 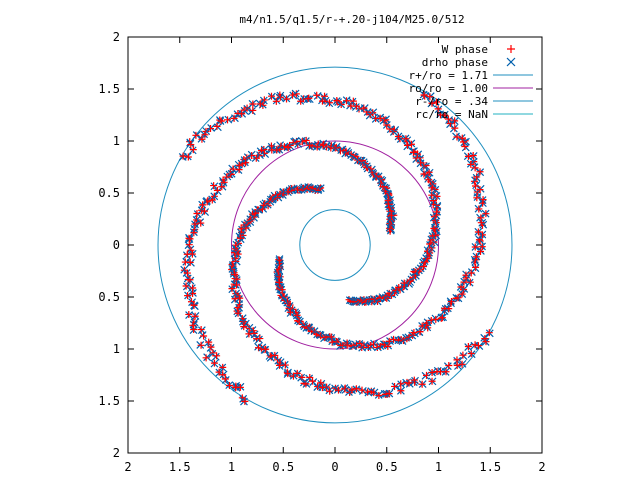 I want to click on x-tick-label: 0.5, so click(x=387, y=467).